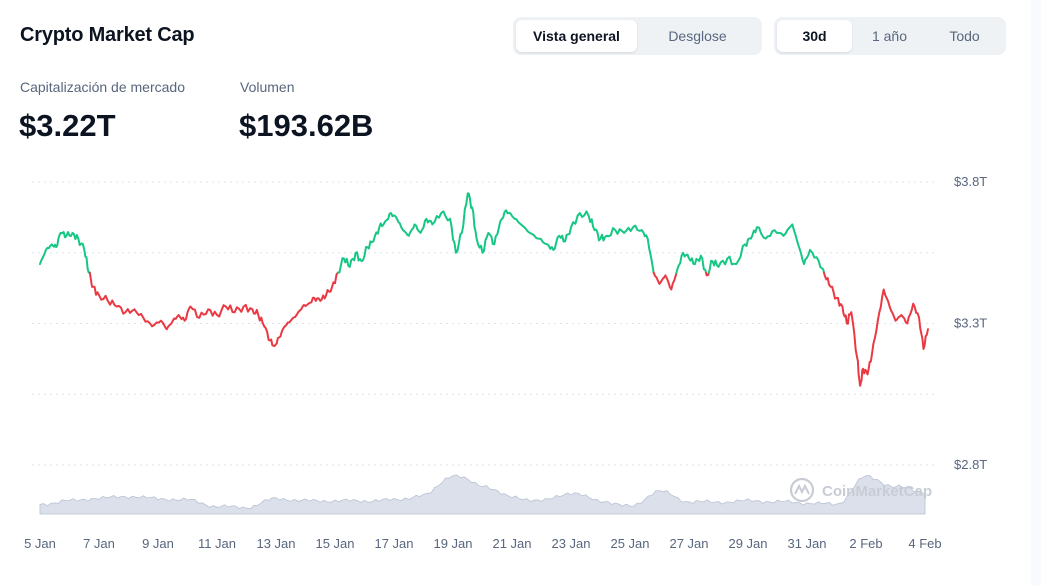 Image resolution: width=1041 pixels, height=586 pixels. I want to click on x-tick-label: 21 Jan, so click(511, 543).